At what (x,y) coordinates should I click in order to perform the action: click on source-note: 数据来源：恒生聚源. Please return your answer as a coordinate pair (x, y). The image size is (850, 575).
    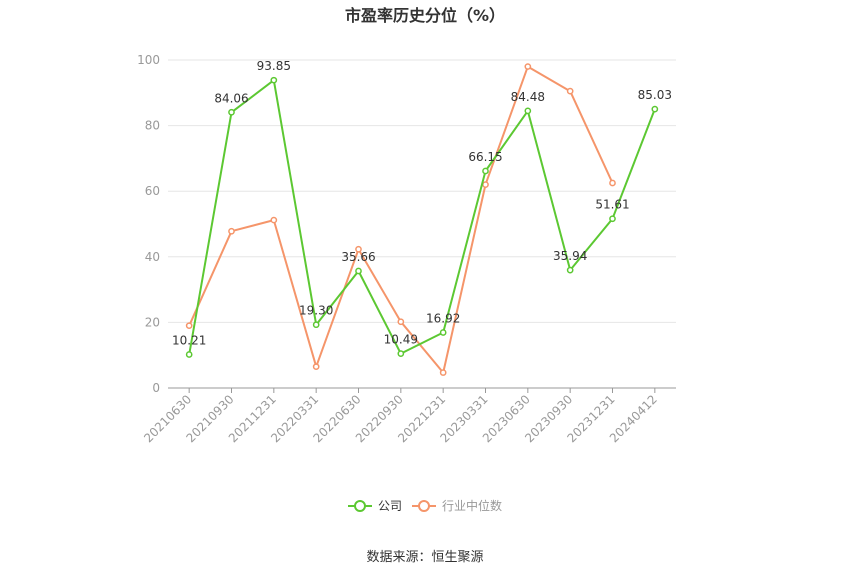
    Looking at the image, I should click on (425, 557).